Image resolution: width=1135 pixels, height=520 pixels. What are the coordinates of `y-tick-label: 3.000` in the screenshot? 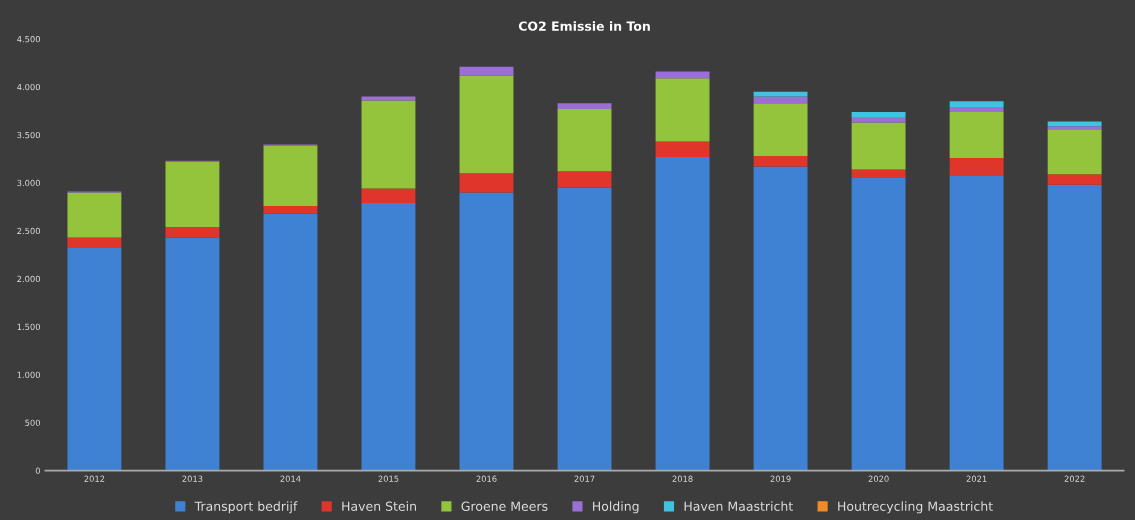 It's located at (28, 183).